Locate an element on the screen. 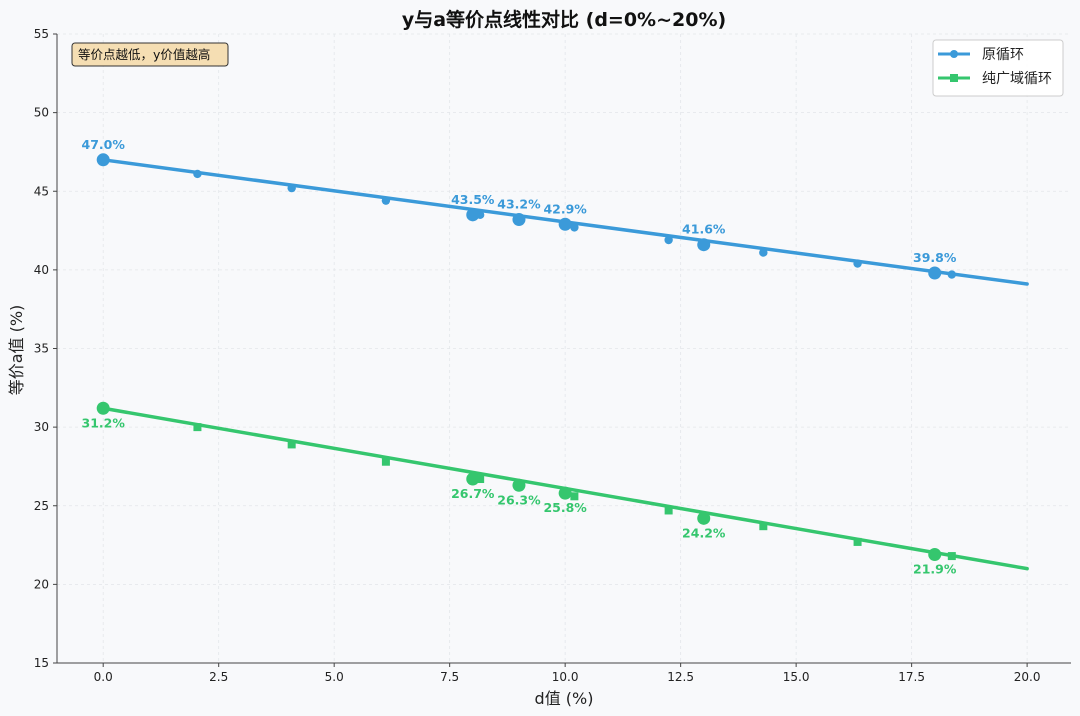  data-label: 26.3% is located at coordinates (519, 499).